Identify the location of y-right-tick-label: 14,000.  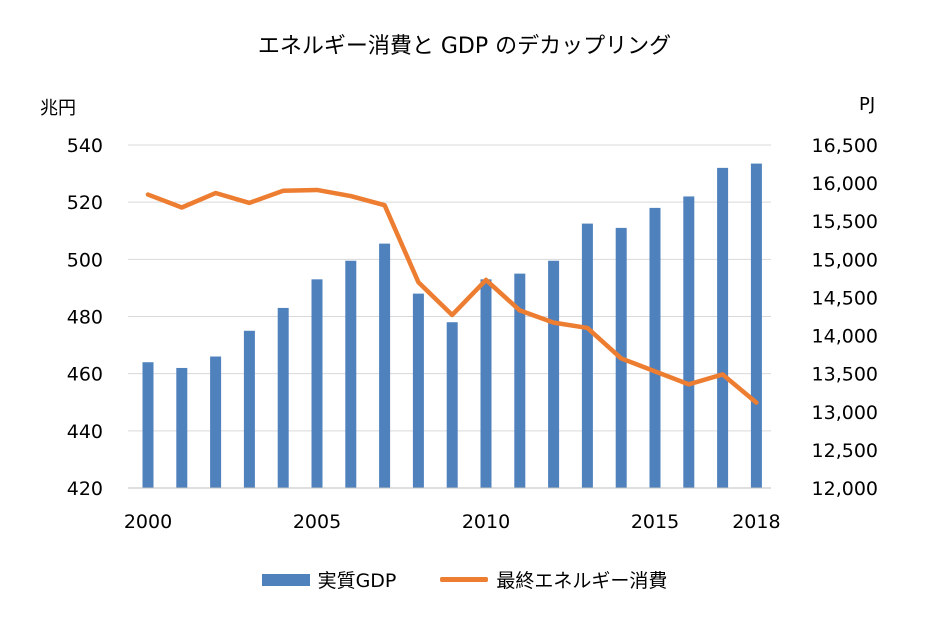
(845, 337).